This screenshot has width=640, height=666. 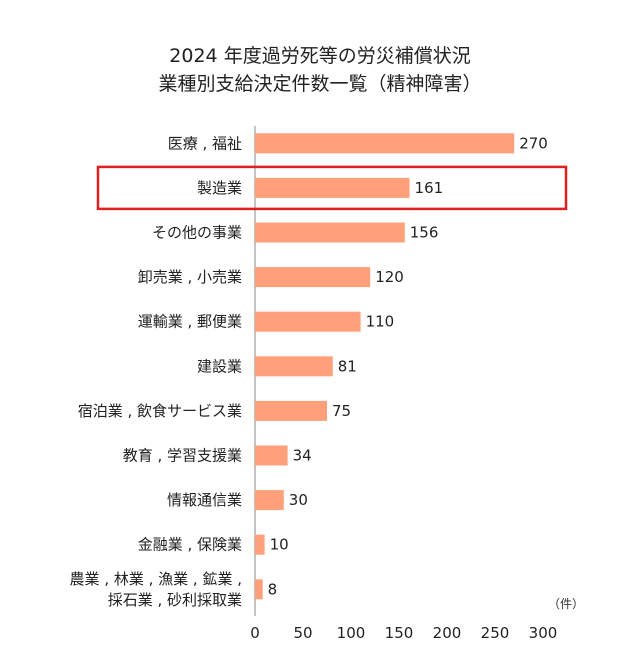 What do you see at coordinates (543, 633) in the screenshot?
I see `x-tick-label: 300` at bounding box center [543, 633].